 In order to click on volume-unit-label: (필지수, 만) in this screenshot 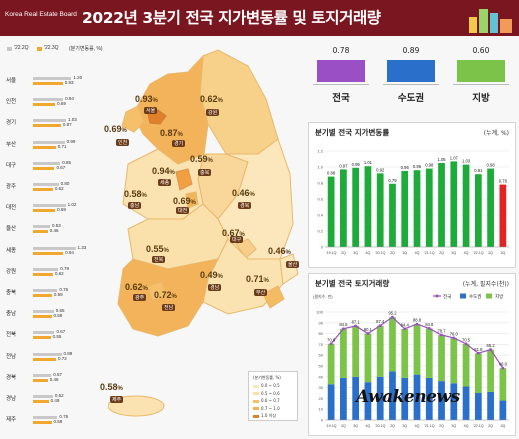, I will do `click(323, 296)`.